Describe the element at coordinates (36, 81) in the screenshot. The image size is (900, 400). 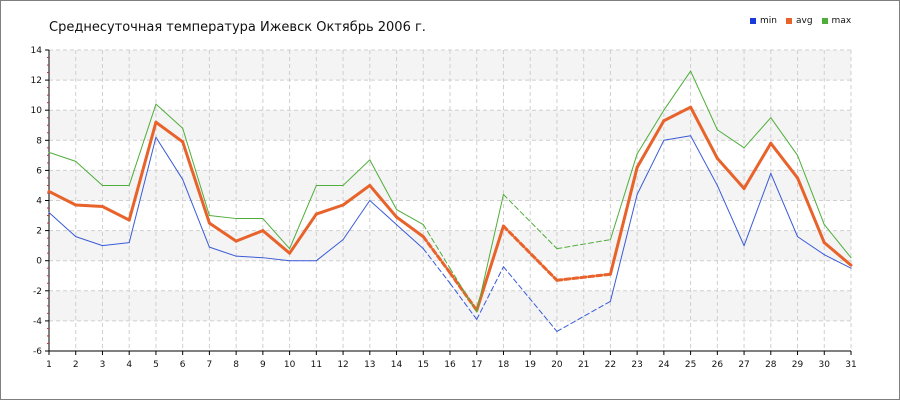
I see `y-tick-label: 12` at that location.